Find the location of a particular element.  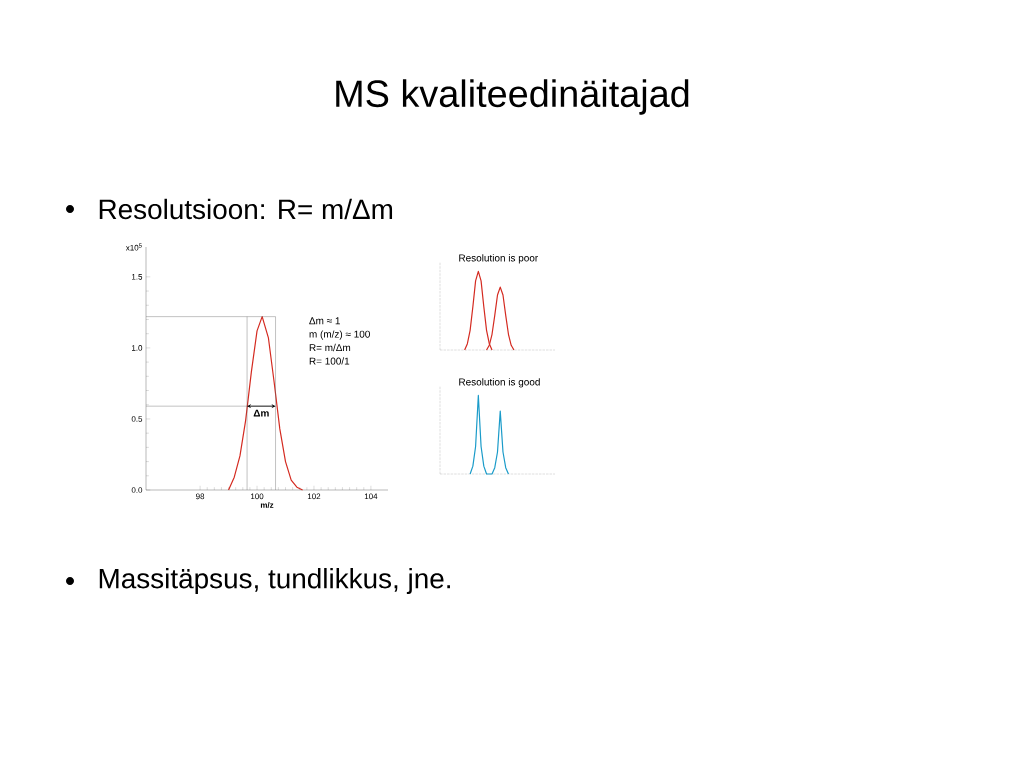

chart-subtitle: Resolutsioon: R= m/Δm is located at coordinates (246, 209).